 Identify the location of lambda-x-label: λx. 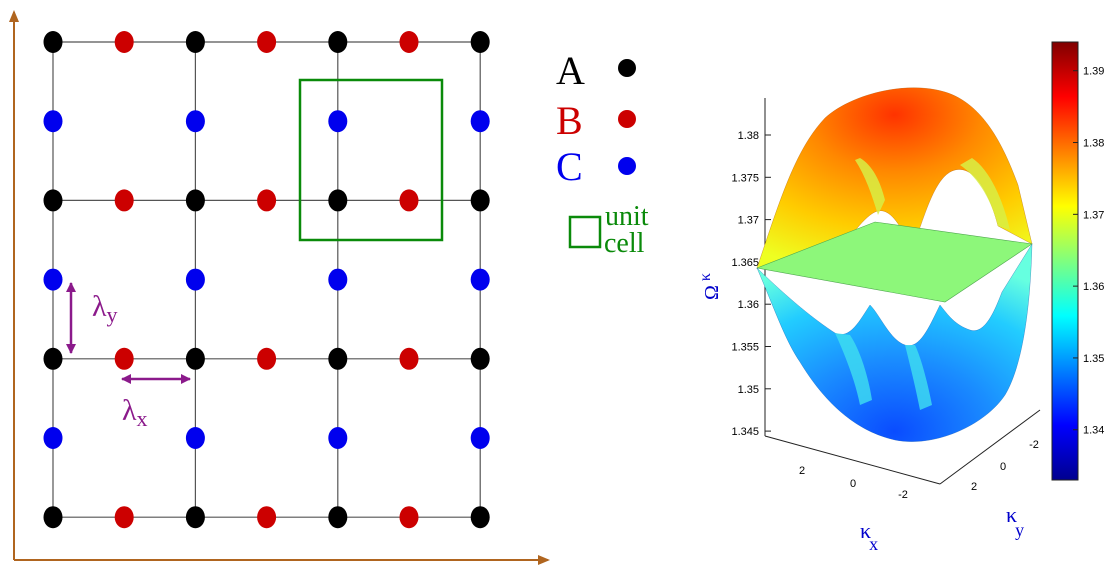
(135, 412).